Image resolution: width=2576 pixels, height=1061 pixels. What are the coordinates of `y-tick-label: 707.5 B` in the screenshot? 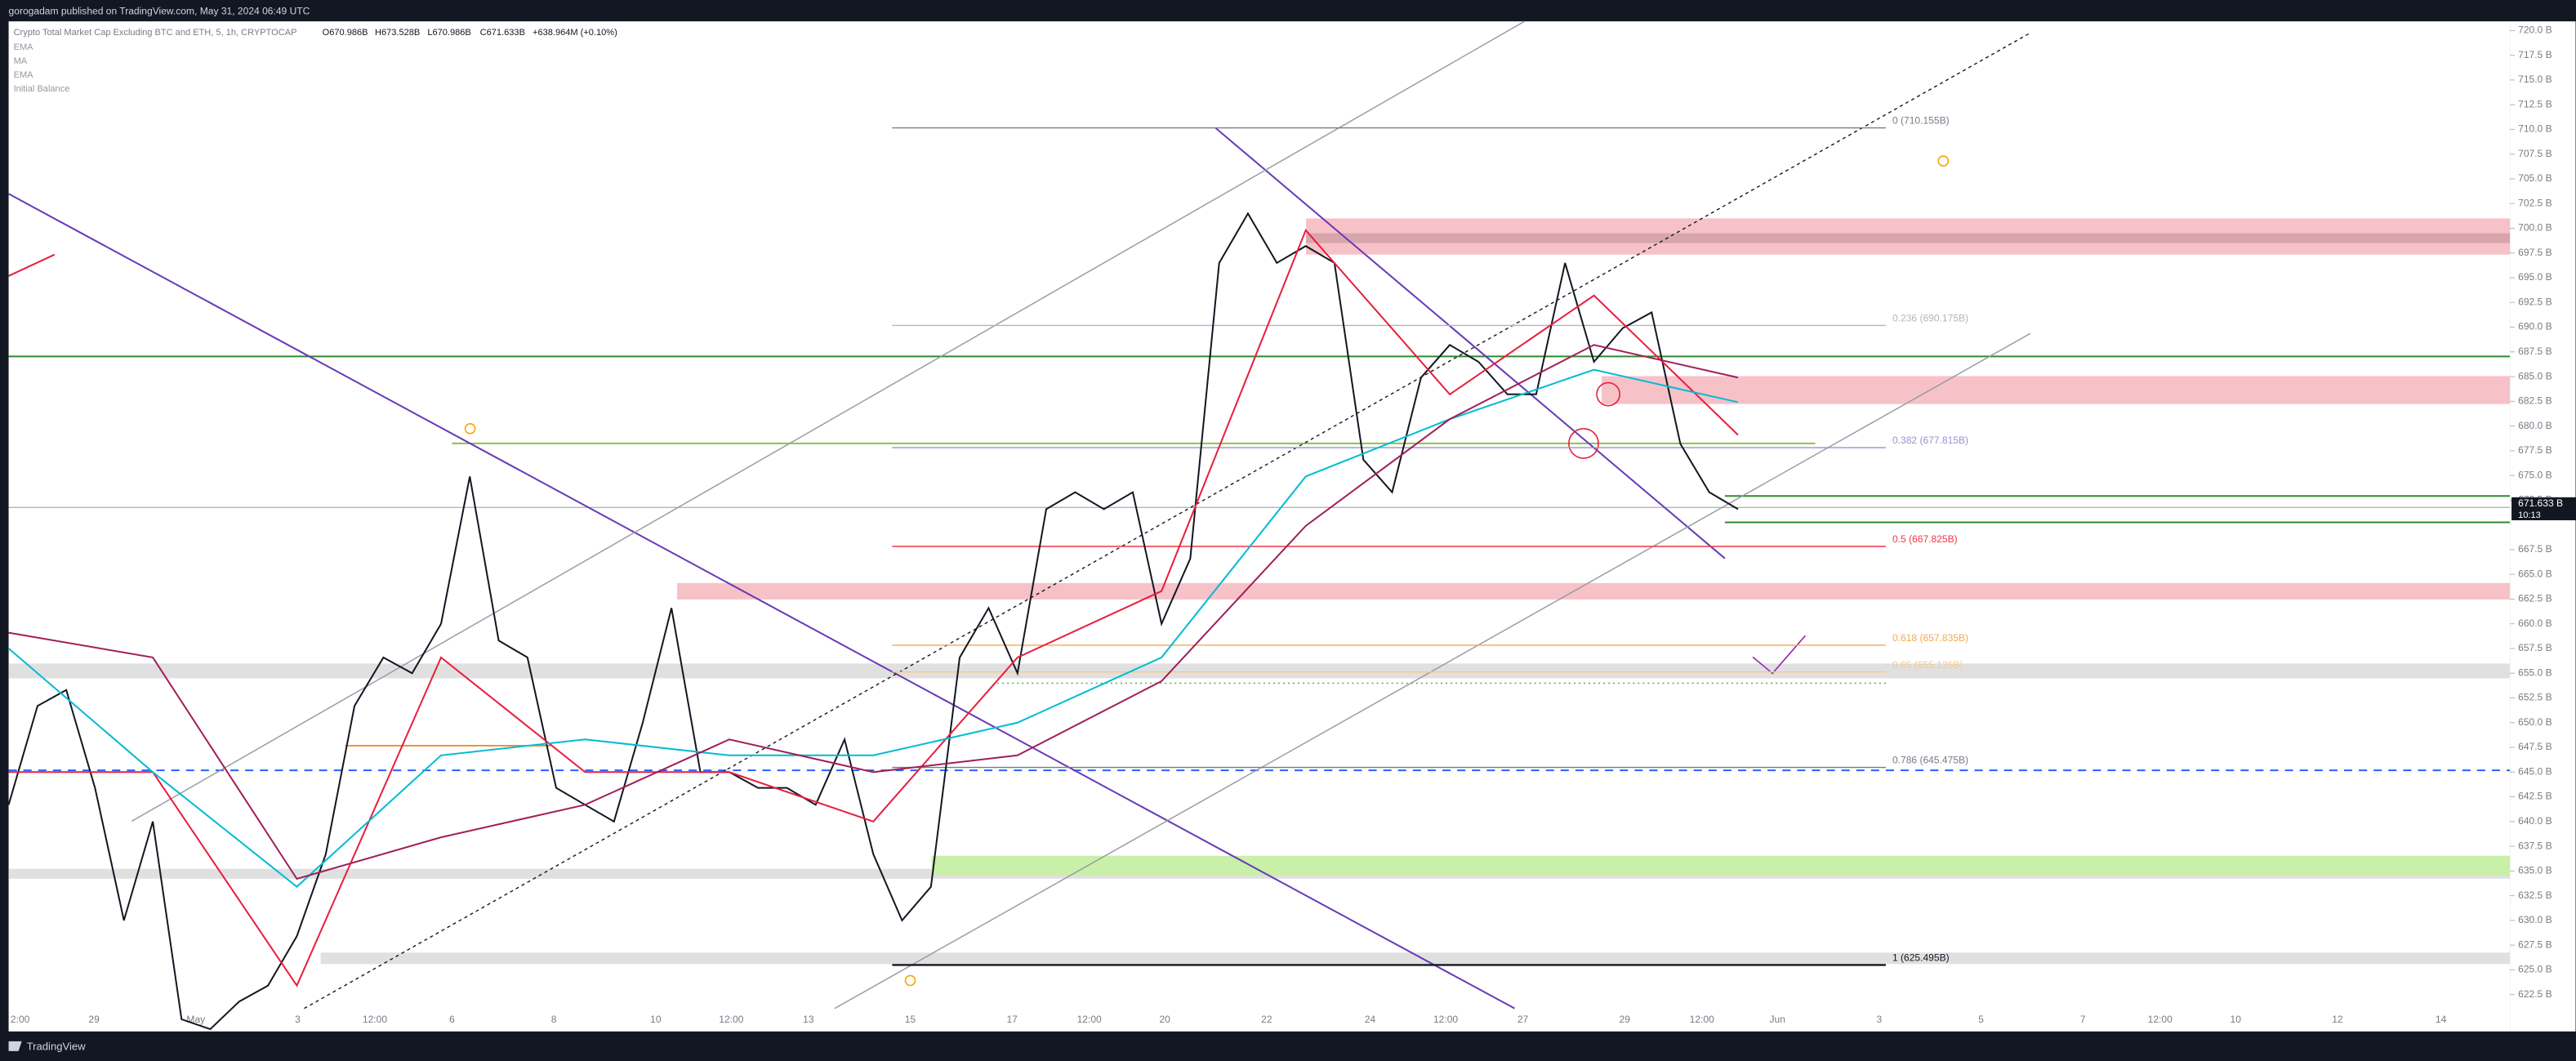 It's located at (2535, 153).